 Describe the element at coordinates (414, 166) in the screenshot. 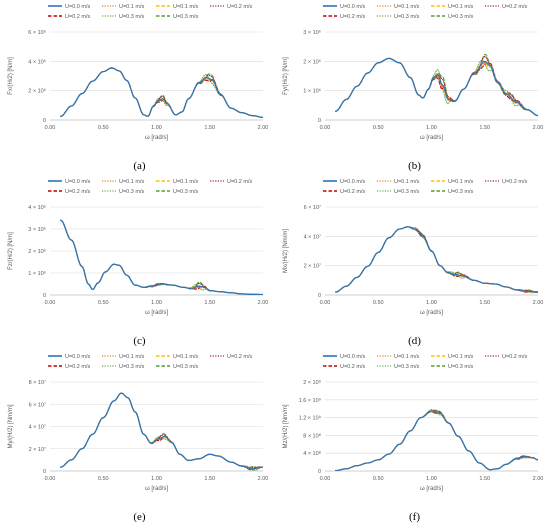

I see `panel-label: (b)` at that location.